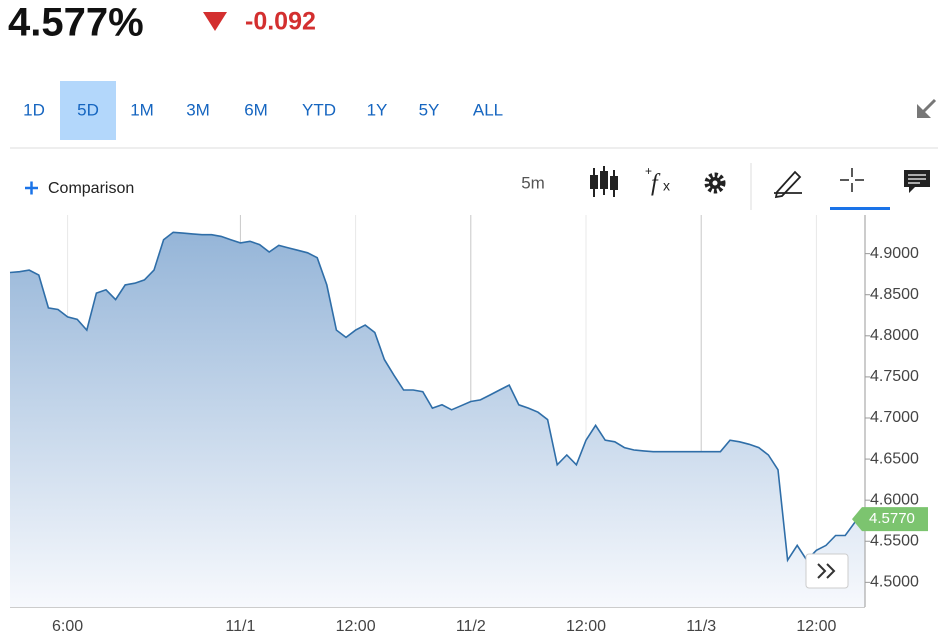 This screenshot has width=938, height=644. I want to click on scroll-right-button, so click(827, 571).